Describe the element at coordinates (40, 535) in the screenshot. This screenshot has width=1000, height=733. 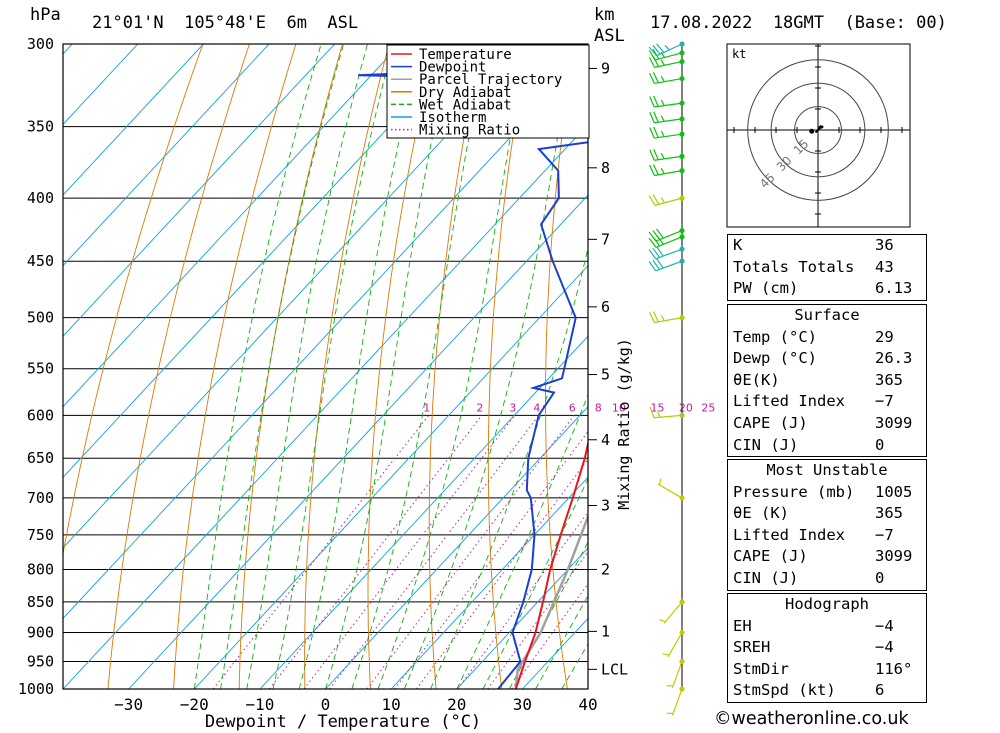
I see `pressure-label: 750` at that location.